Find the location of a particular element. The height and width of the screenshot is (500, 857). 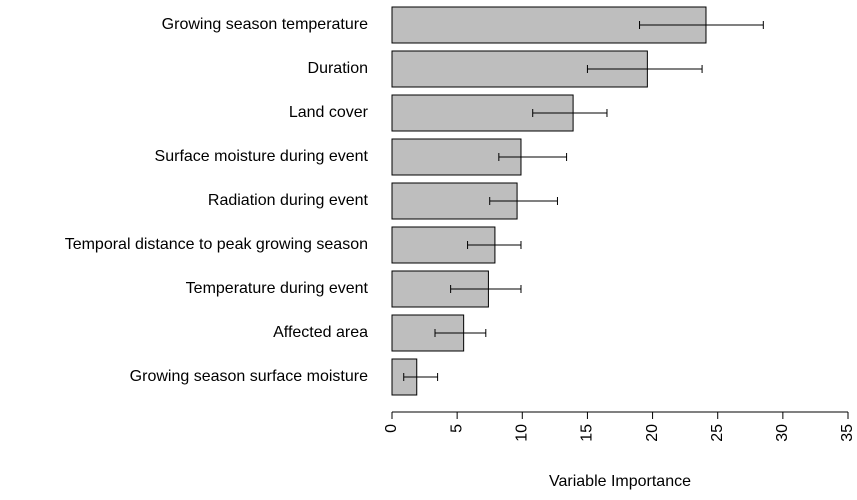

x-tick-label: 35 is located at coordinates (847, 433).